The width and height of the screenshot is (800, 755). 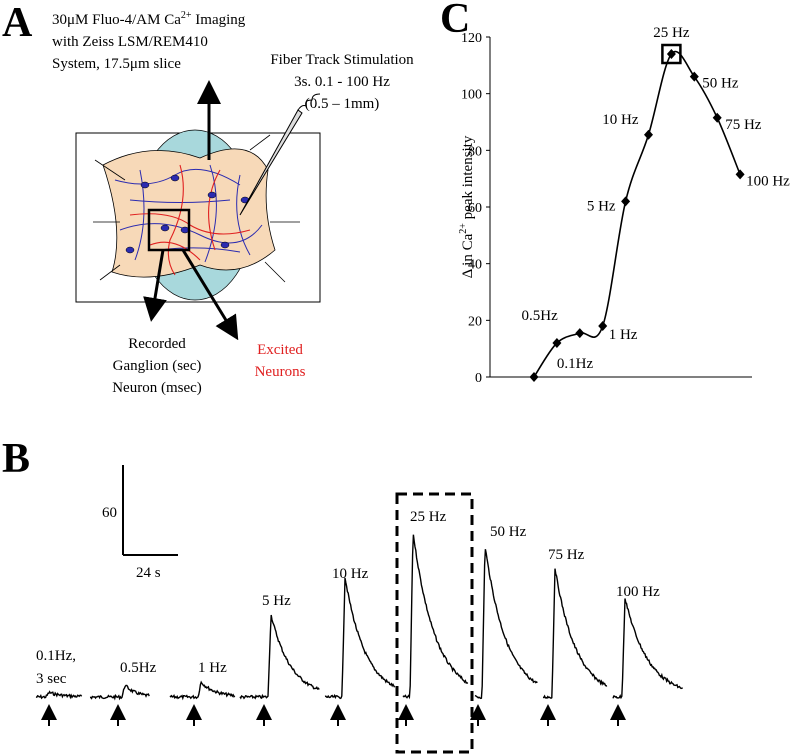 I want to click on y-tick-label: 120, so click(x=471, y=38).